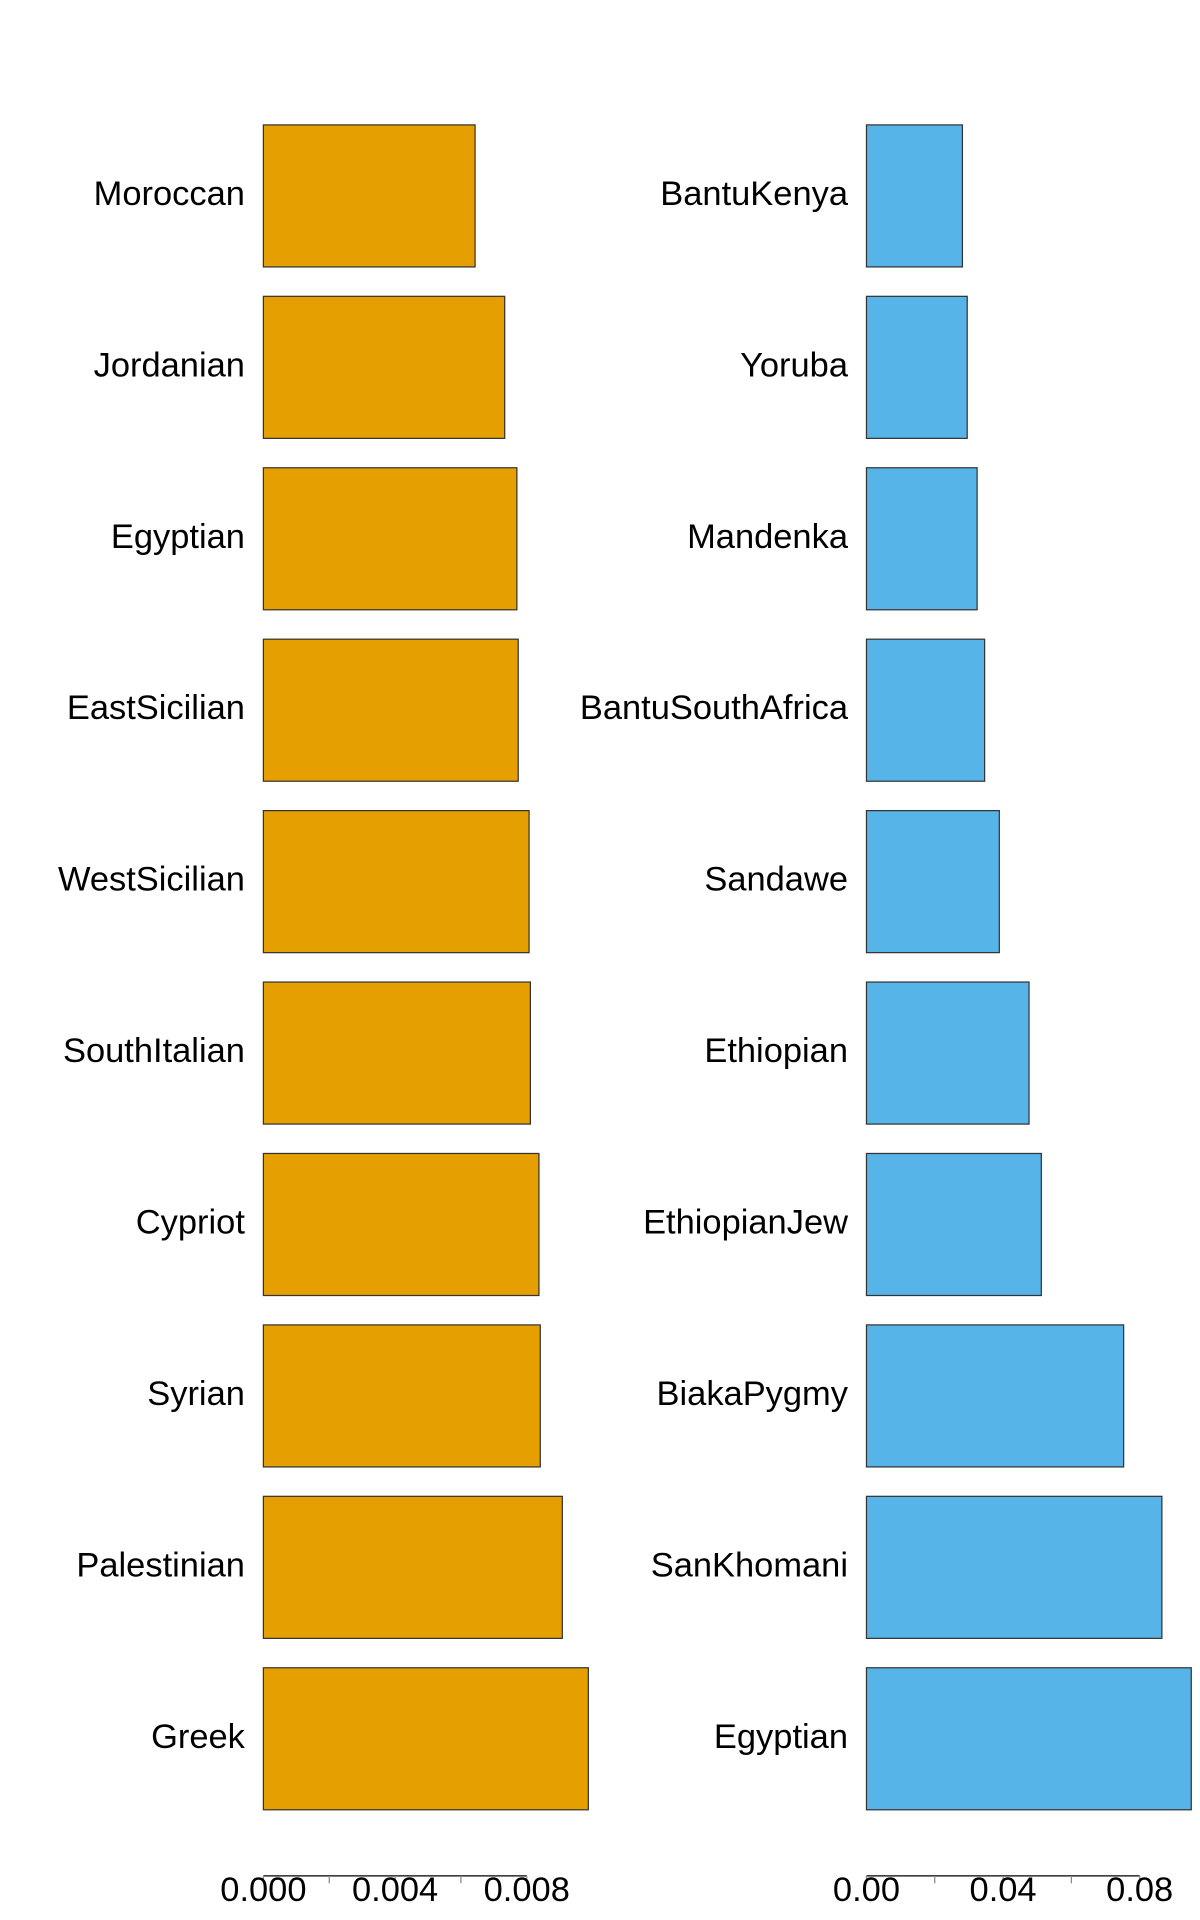 The image size is (1200, 1920). What do you see at coordinates (169, 365) in the screenshot?
I see `category-label: Jordanian` at bounding box center [169, 365].